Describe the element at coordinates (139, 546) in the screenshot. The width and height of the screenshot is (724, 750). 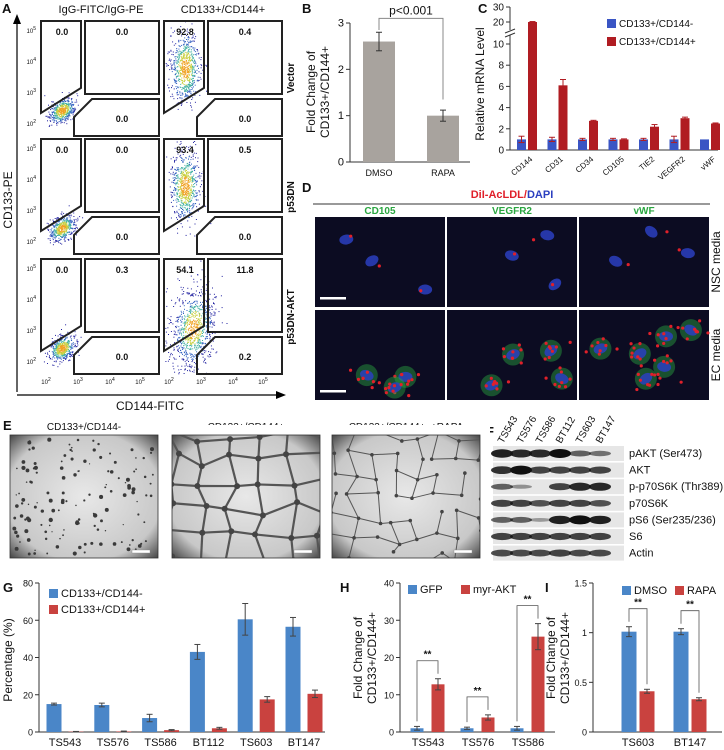
I see `cell-cluster` at that location.